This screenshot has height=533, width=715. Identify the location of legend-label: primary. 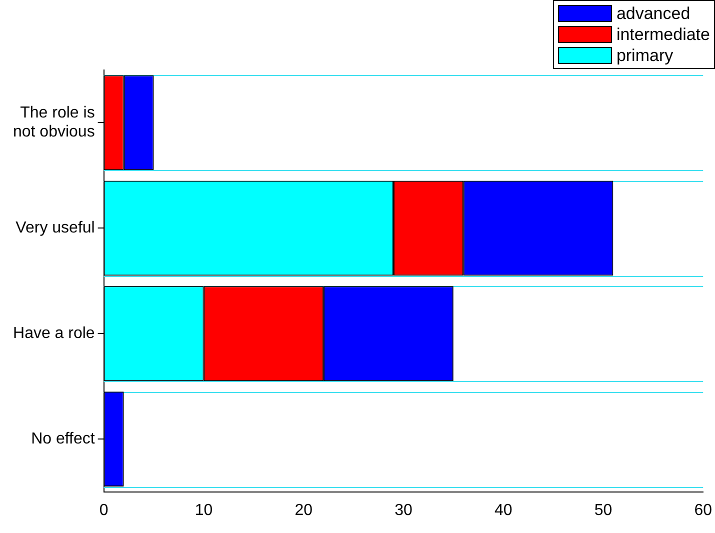
(645, 56).